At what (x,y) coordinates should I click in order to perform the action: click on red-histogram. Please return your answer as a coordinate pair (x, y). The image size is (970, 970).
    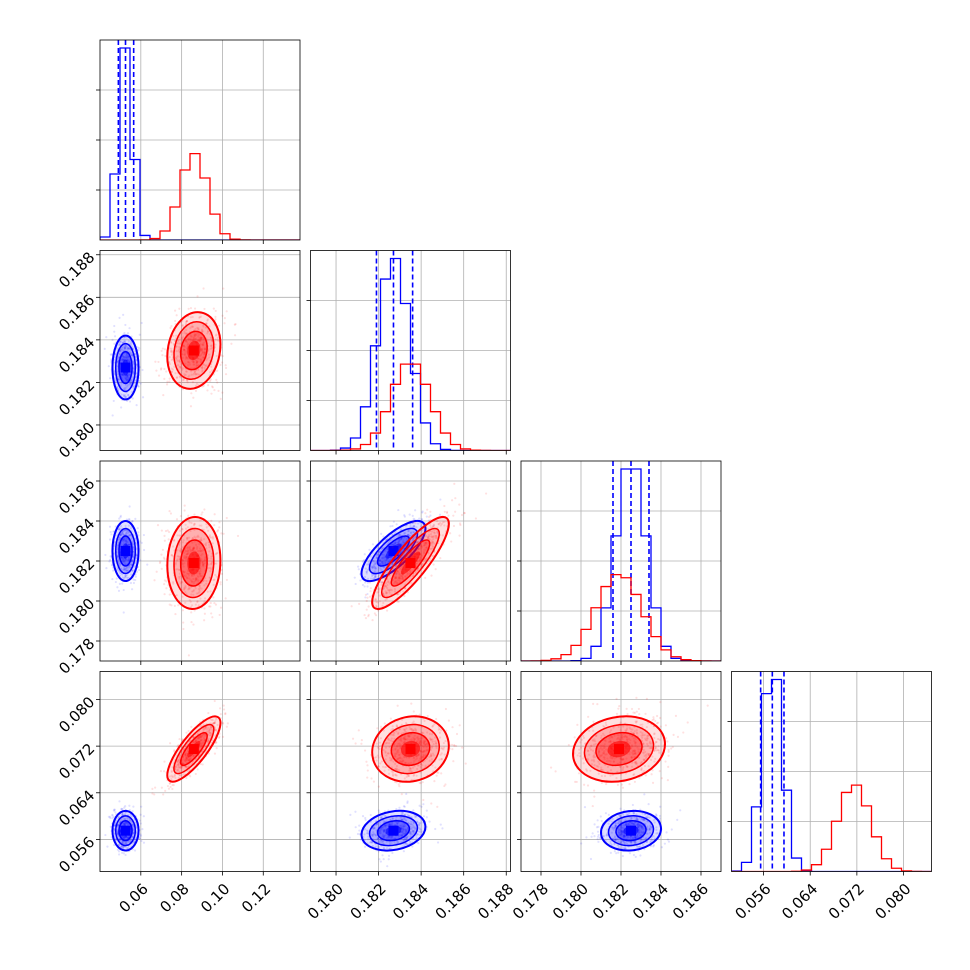
    Looking at the image, I should click on (410, 407).